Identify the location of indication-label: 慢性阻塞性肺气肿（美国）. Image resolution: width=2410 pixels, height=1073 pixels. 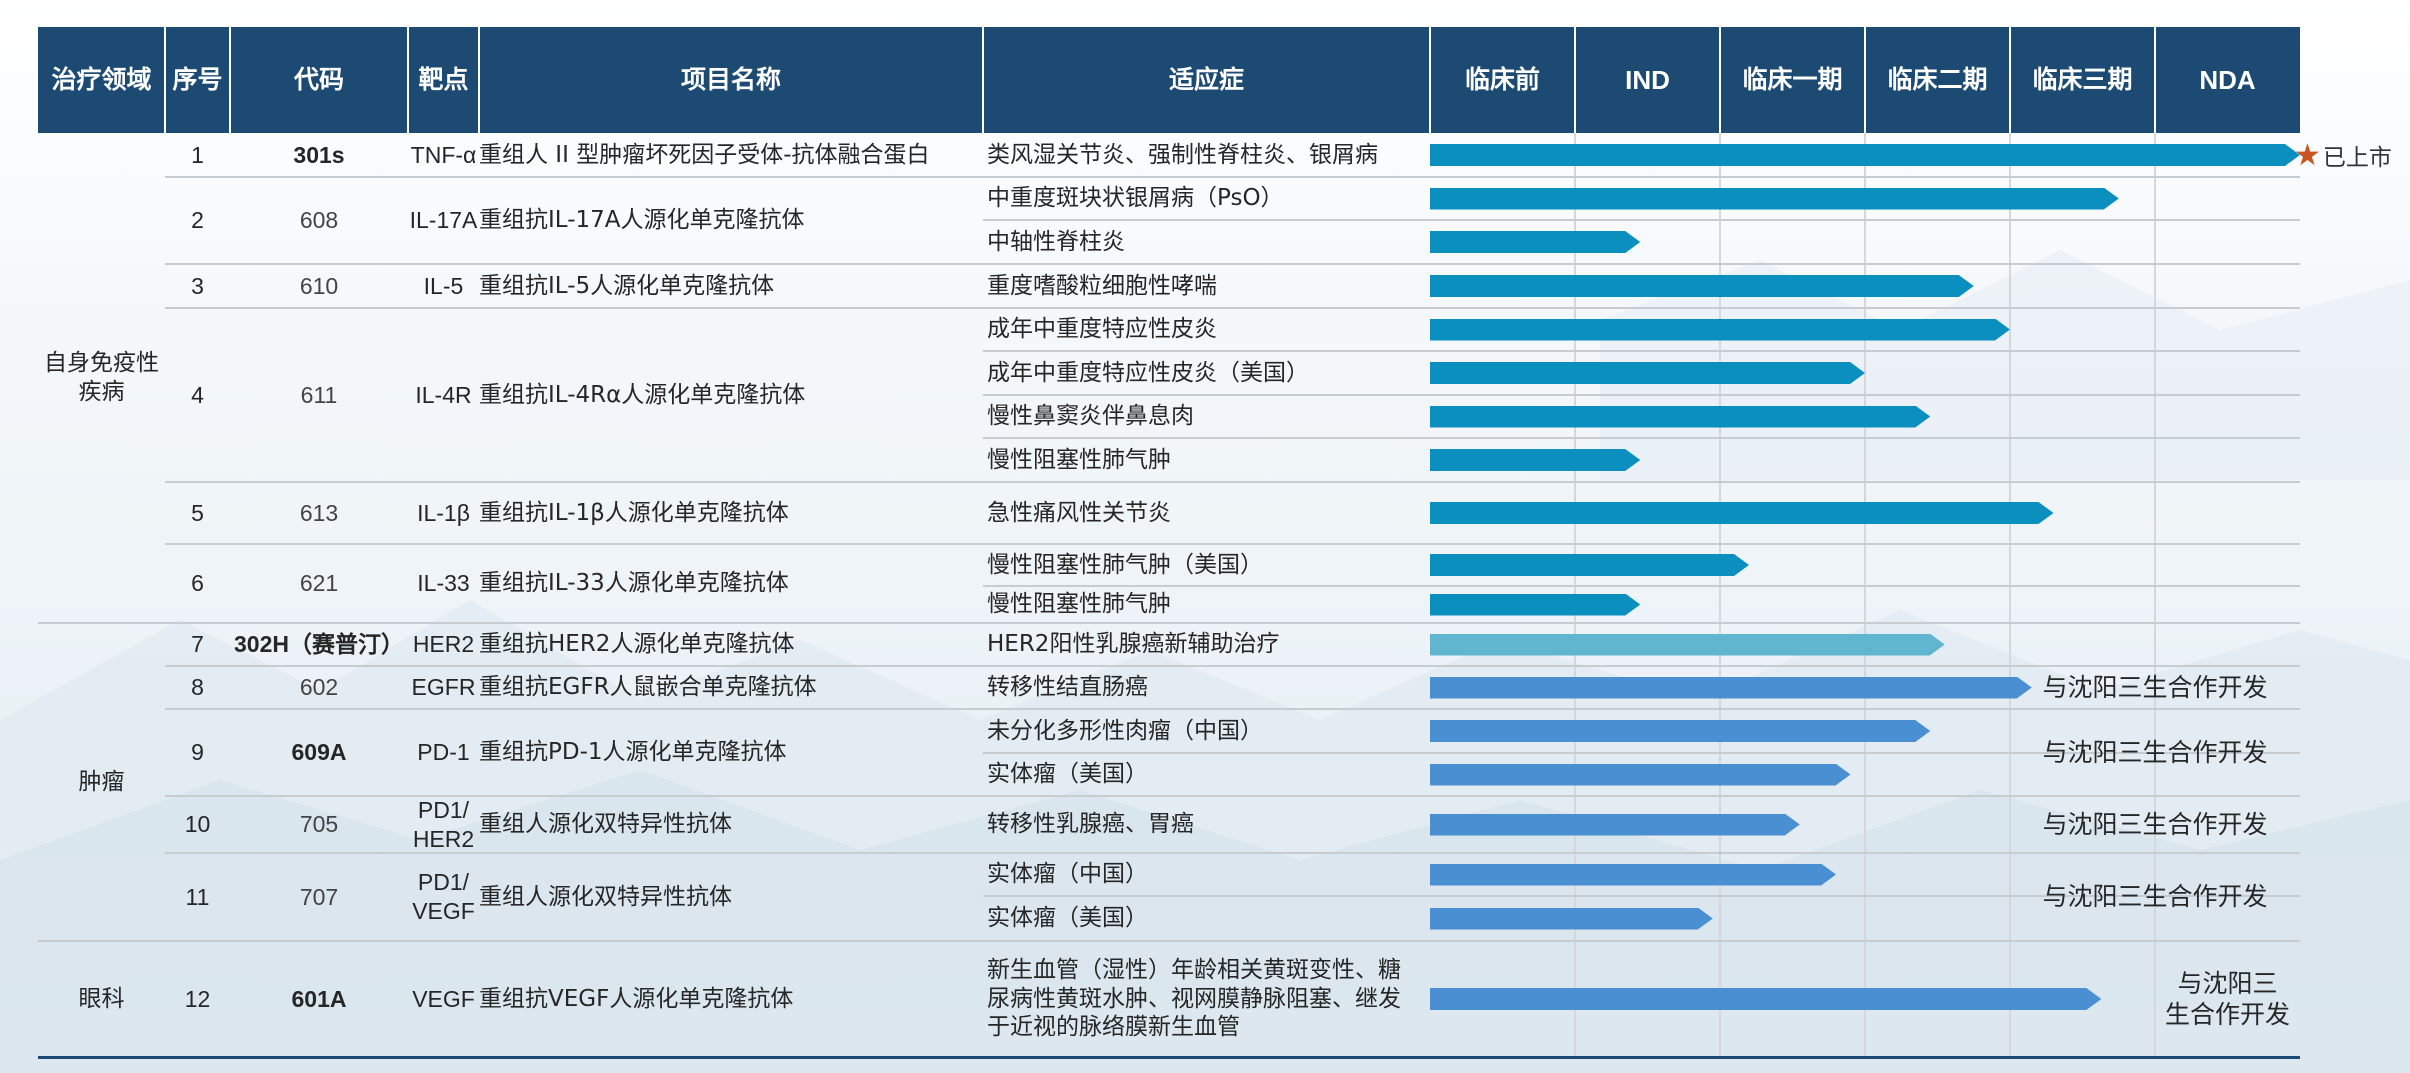
(1125, 564).